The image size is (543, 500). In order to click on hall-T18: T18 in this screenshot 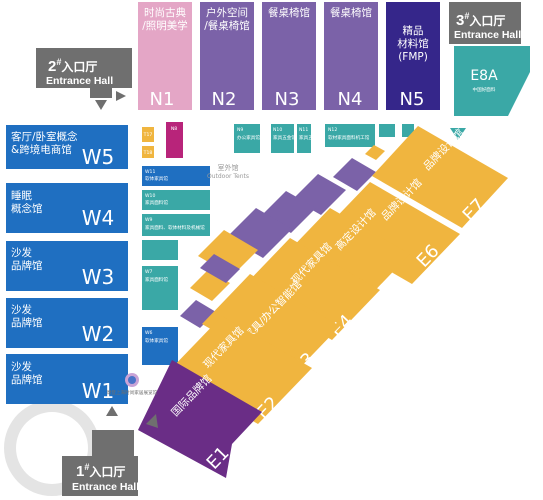, I will do `click(148, 152)`.